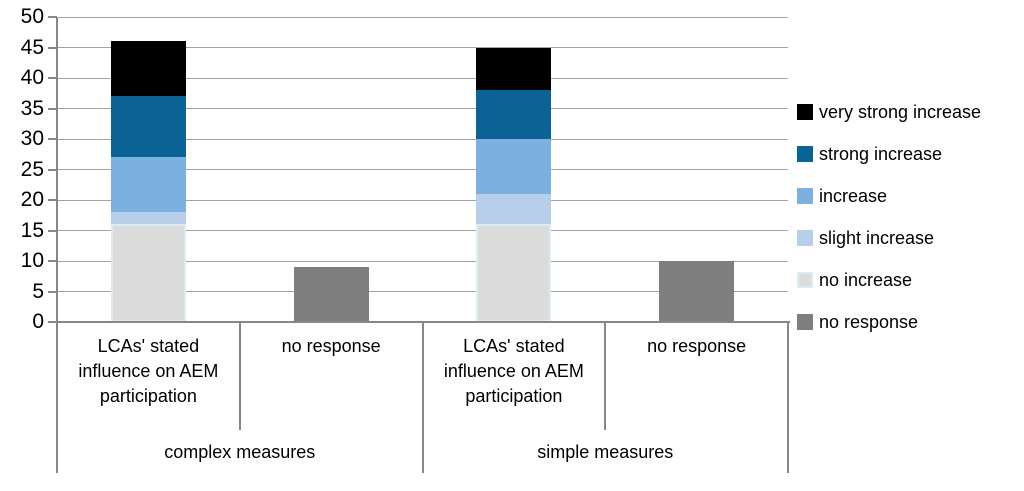 The image size is (1024, 491). I want to click on legend-label: strong increase, so click(881, 153).